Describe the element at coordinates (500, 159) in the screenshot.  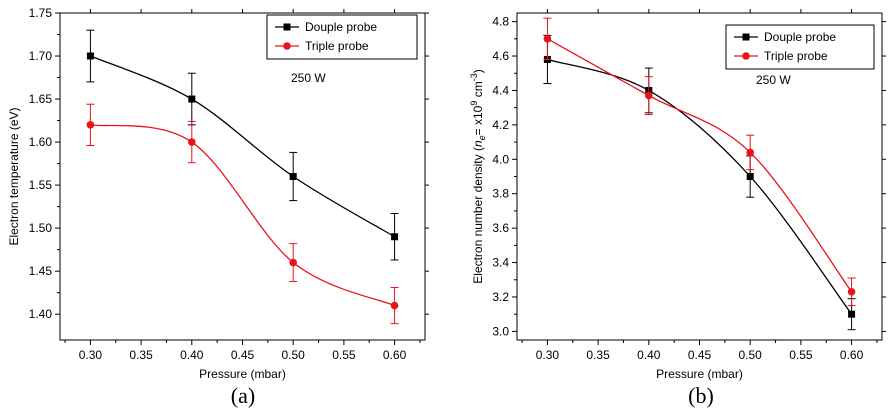
I see `y-tick-label: 4.0` at that location.